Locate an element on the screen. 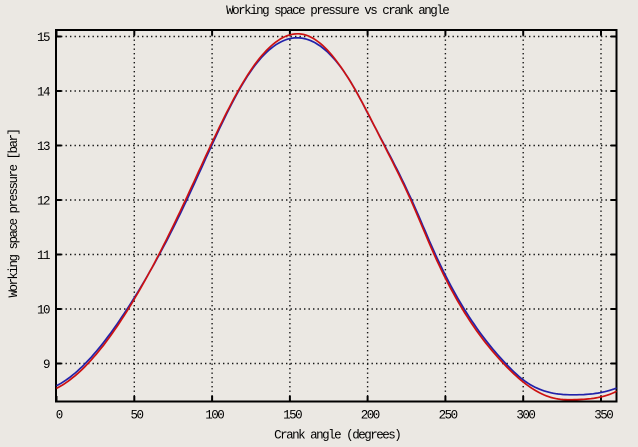 The image size is (638, 447). svg-text: 100 is located at coordinates (214, 416).